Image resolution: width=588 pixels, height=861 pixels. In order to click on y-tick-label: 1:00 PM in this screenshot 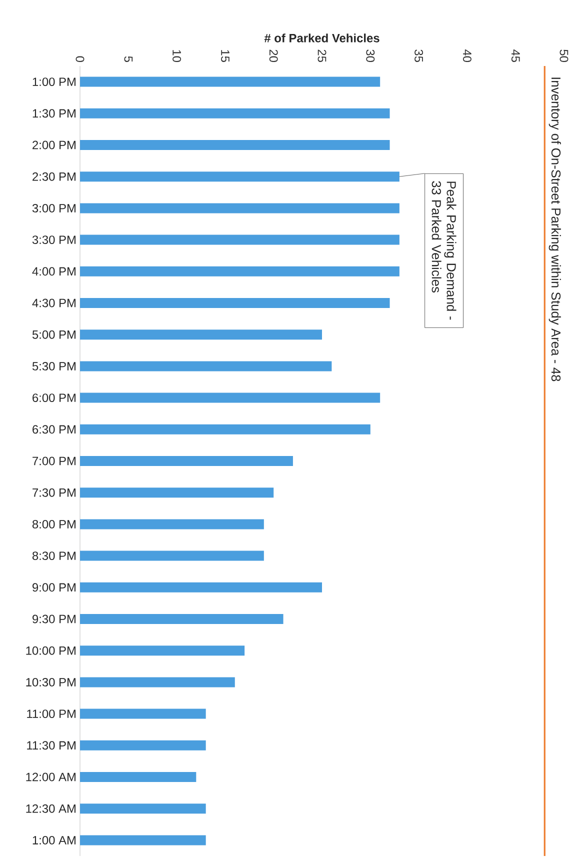, I will do `click(54, 82)`.